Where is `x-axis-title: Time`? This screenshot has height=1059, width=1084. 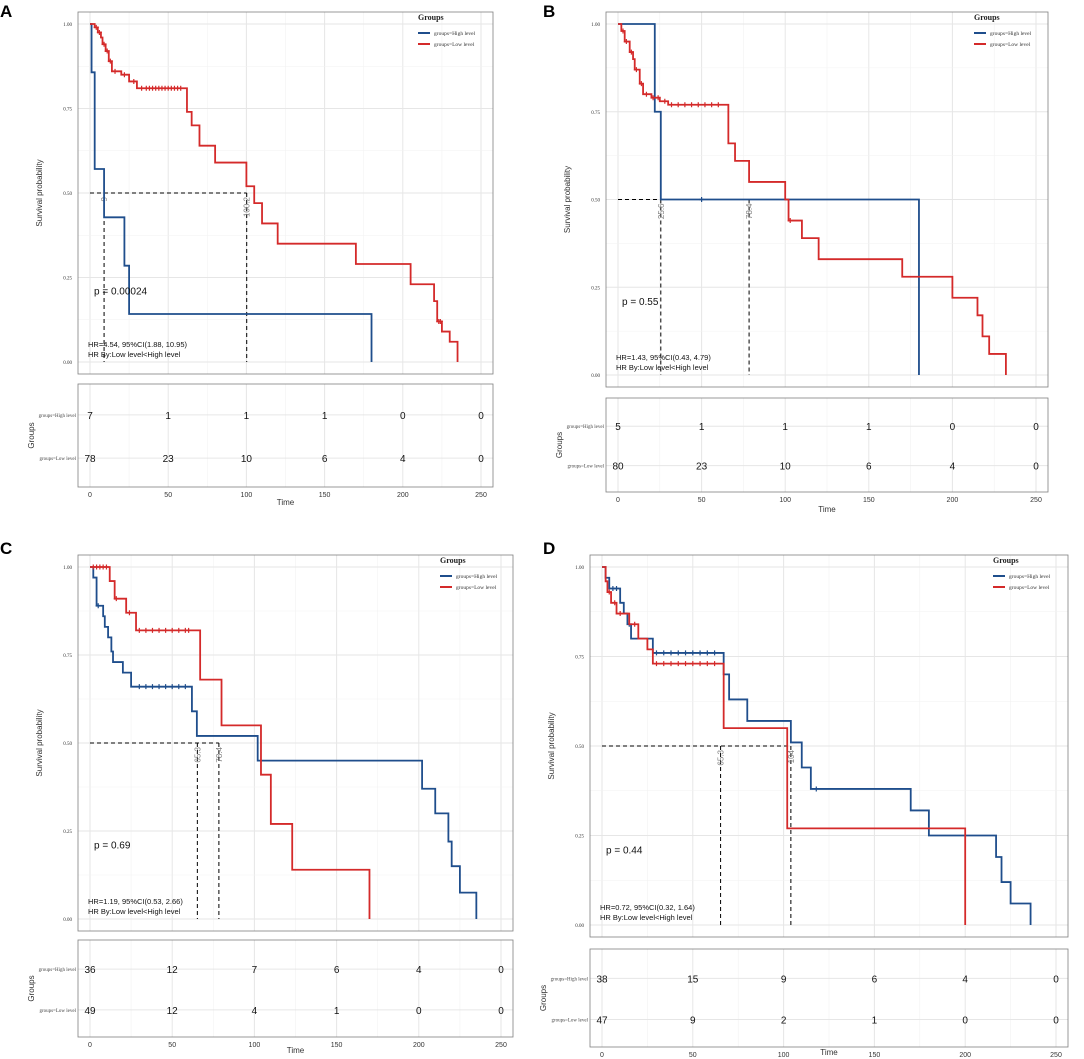
x-axis-title: Time is located at coordinates (286, 502).